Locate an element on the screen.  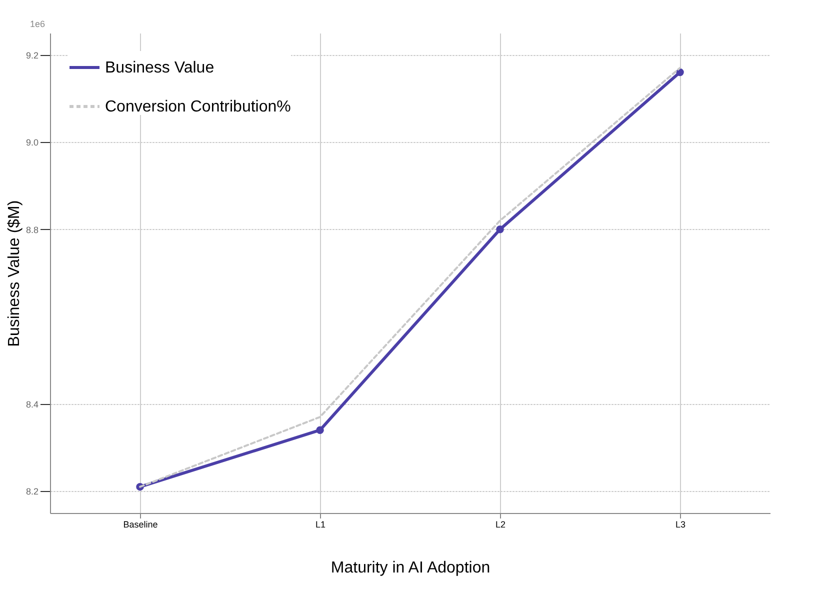
text: 1e6 is located at coordinates (38, 24).